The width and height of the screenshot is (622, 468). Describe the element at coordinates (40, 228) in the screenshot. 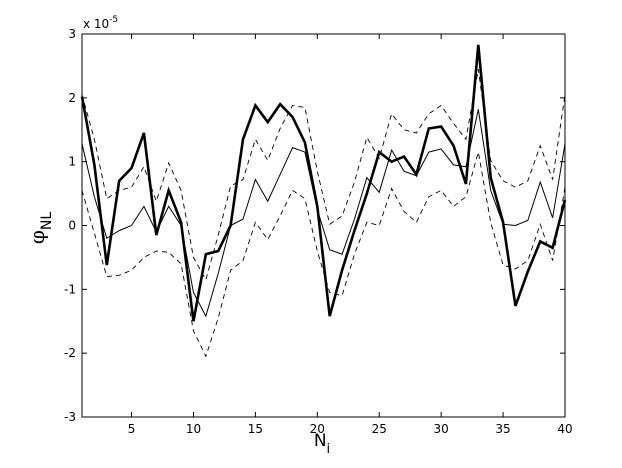

I see `y-axis-label: φNL` at that location.